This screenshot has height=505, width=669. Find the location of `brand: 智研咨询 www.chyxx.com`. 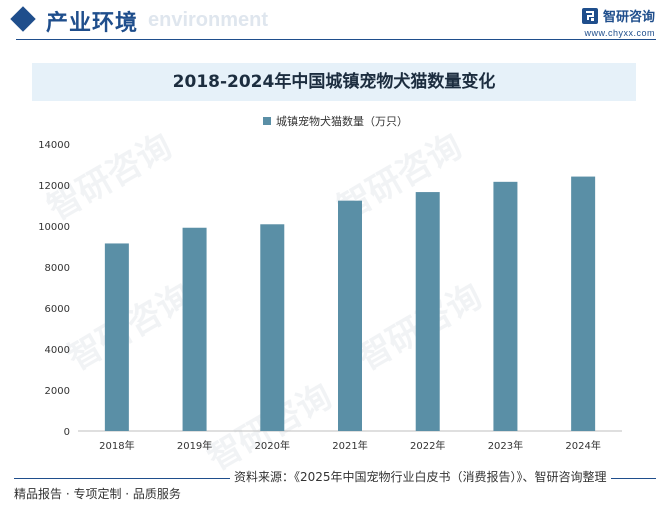

brand: 智研咨询 www.chyxx.com is located at coordinates (618, 22).